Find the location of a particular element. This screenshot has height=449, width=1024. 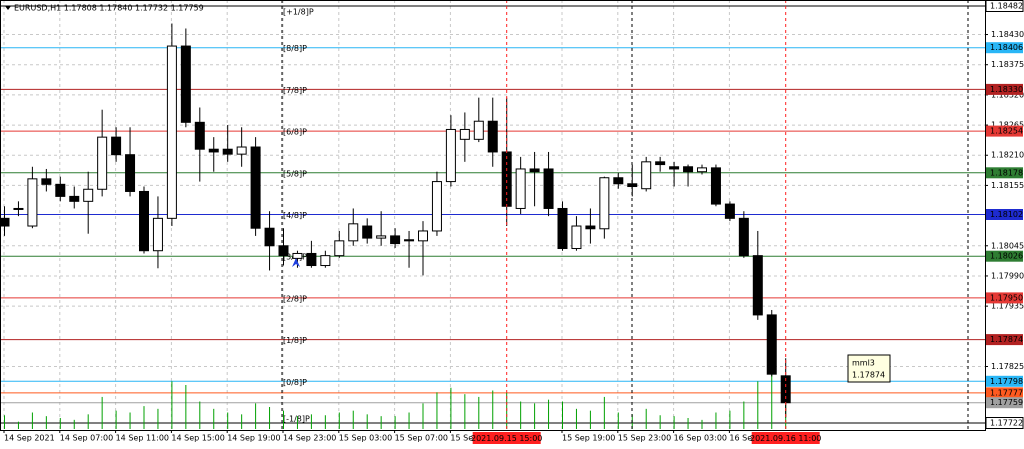

level-price-label: 1.17722 is located at coordinates (1006, 423).